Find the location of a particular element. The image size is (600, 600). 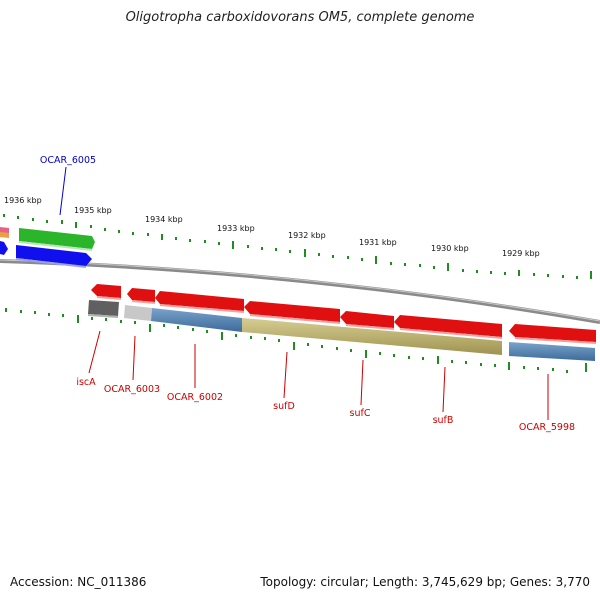

gene-label-ocar-5998: OCAR_5998 is located at coordinates (547, 427).